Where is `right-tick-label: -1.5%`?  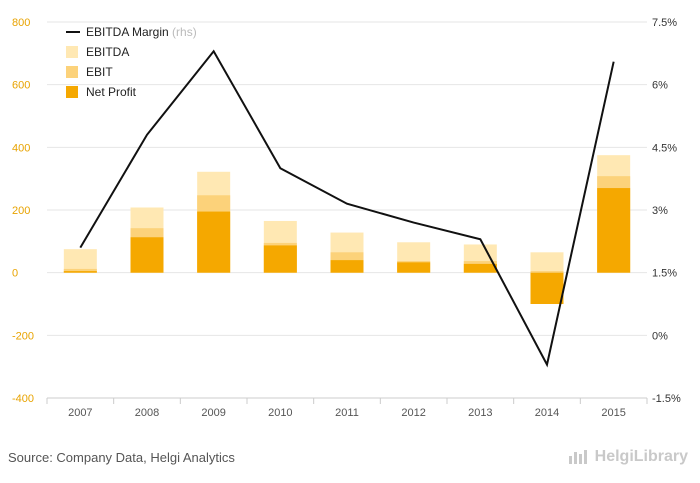
right-tick-label: -1.5% is located at coordinates (666, 399).